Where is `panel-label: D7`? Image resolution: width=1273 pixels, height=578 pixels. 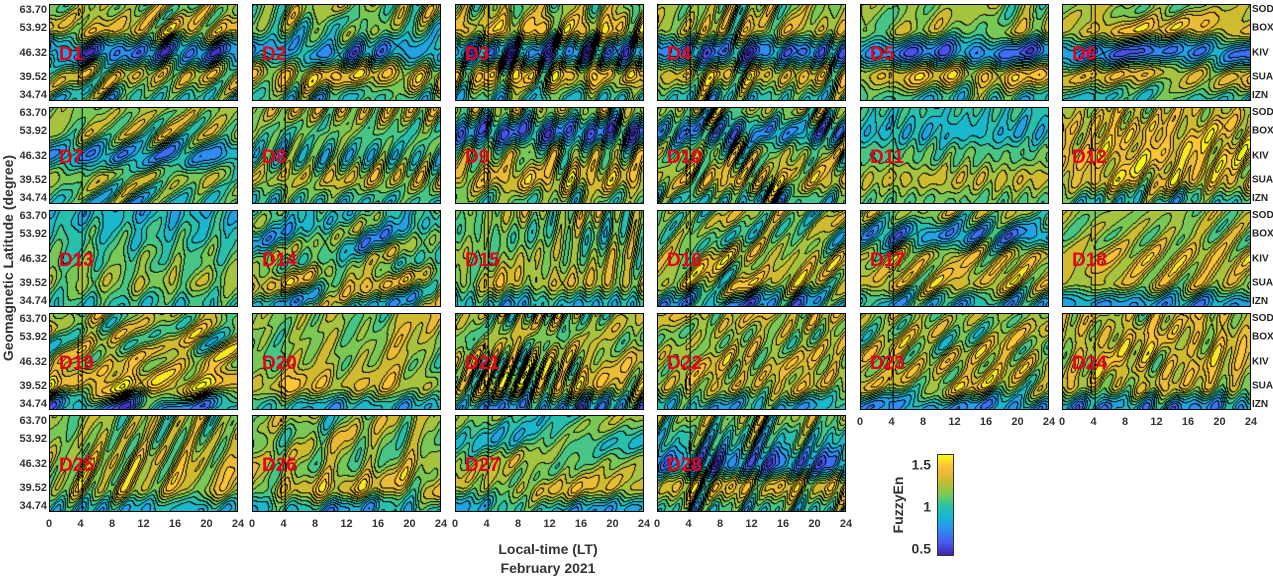
panel-label: D7 is located at coordinates (71, 157).